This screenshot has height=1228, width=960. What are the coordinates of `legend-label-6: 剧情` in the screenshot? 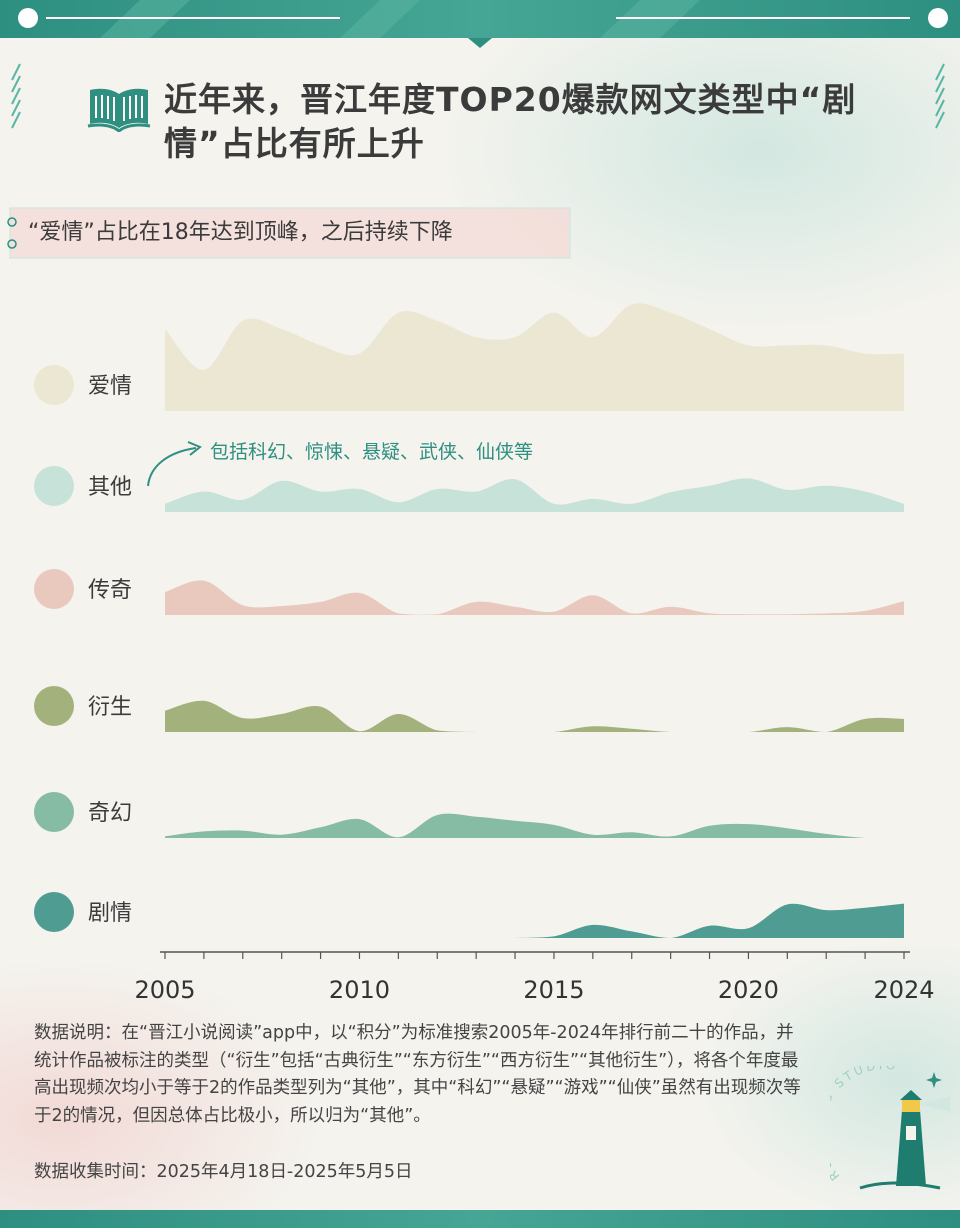 It's located at (110, 913).